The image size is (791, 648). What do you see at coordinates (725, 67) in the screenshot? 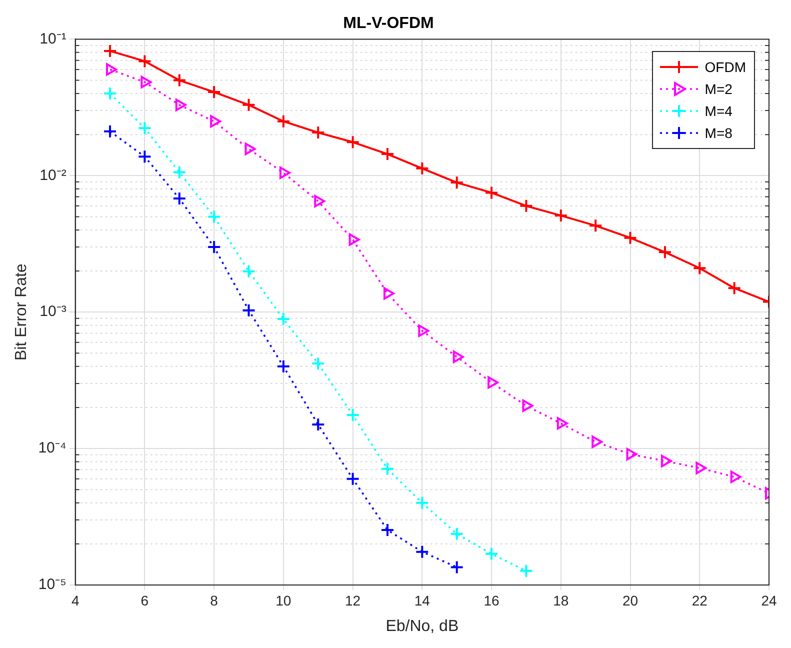
I see `legend-label: OFDM` at bounding box center [725, 67].